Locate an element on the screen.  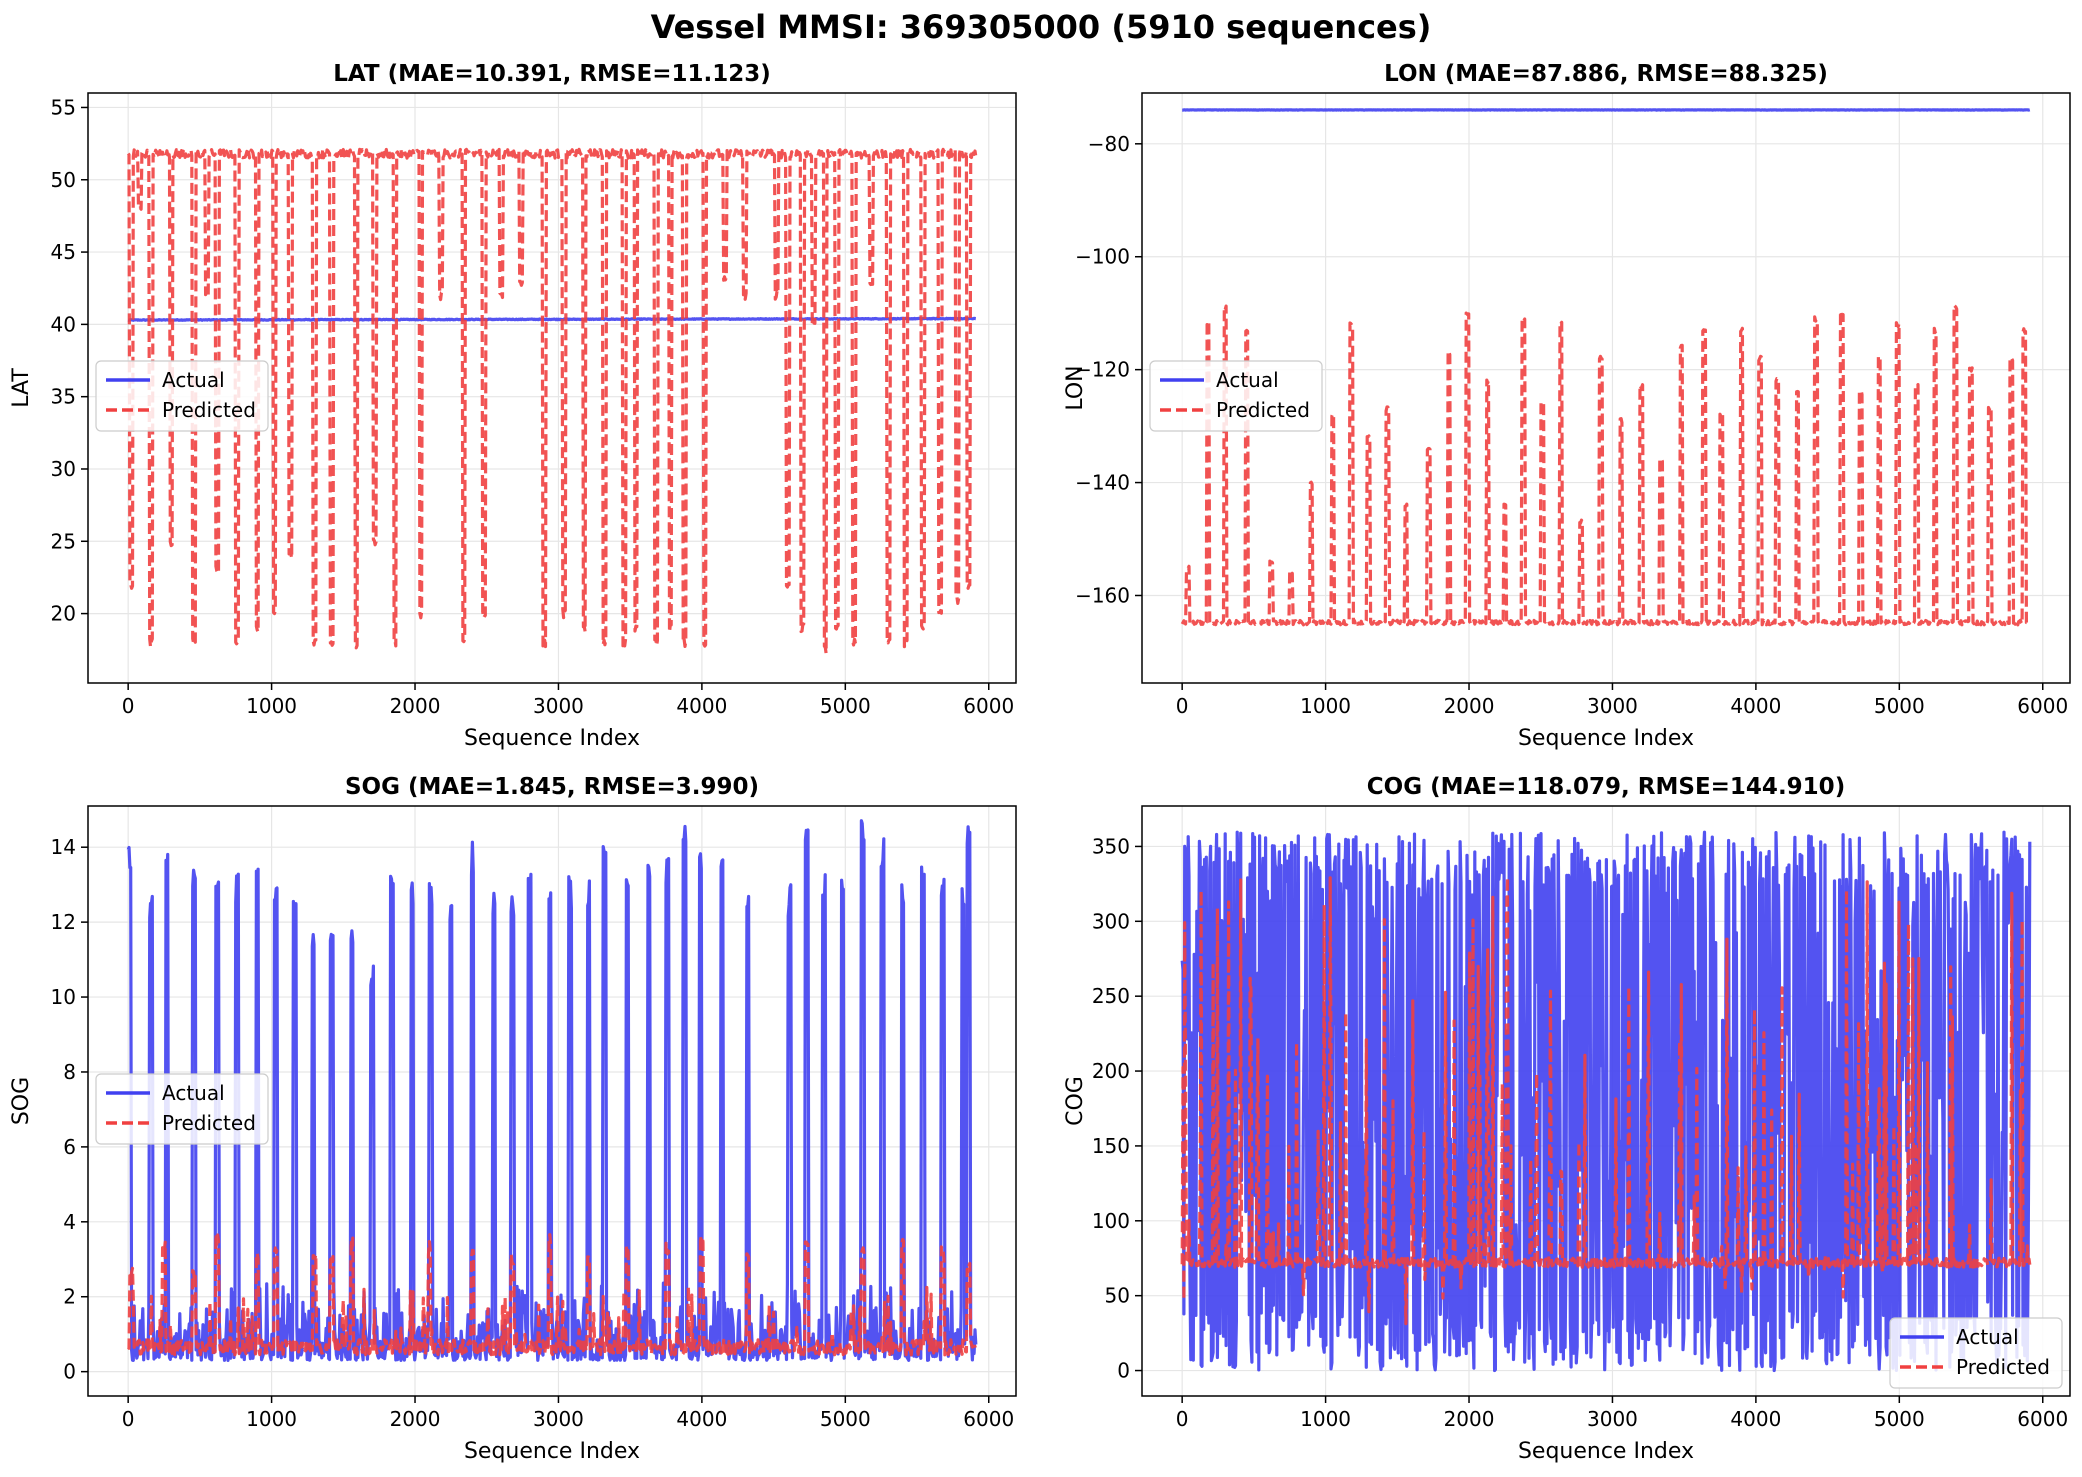
y-tick-label: 8 is located at coordinates (69, 1072).